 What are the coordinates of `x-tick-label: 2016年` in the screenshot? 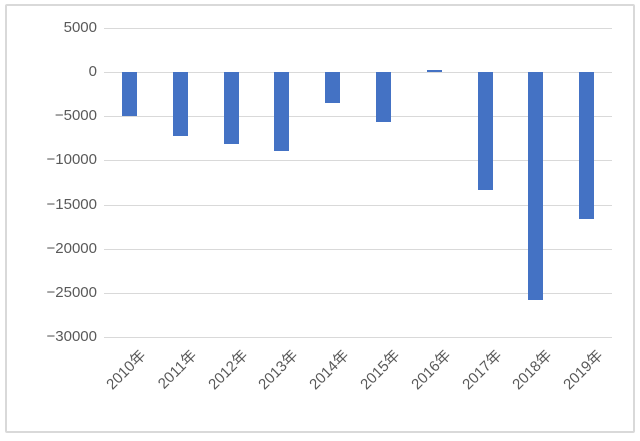 It's located at (431, 370).